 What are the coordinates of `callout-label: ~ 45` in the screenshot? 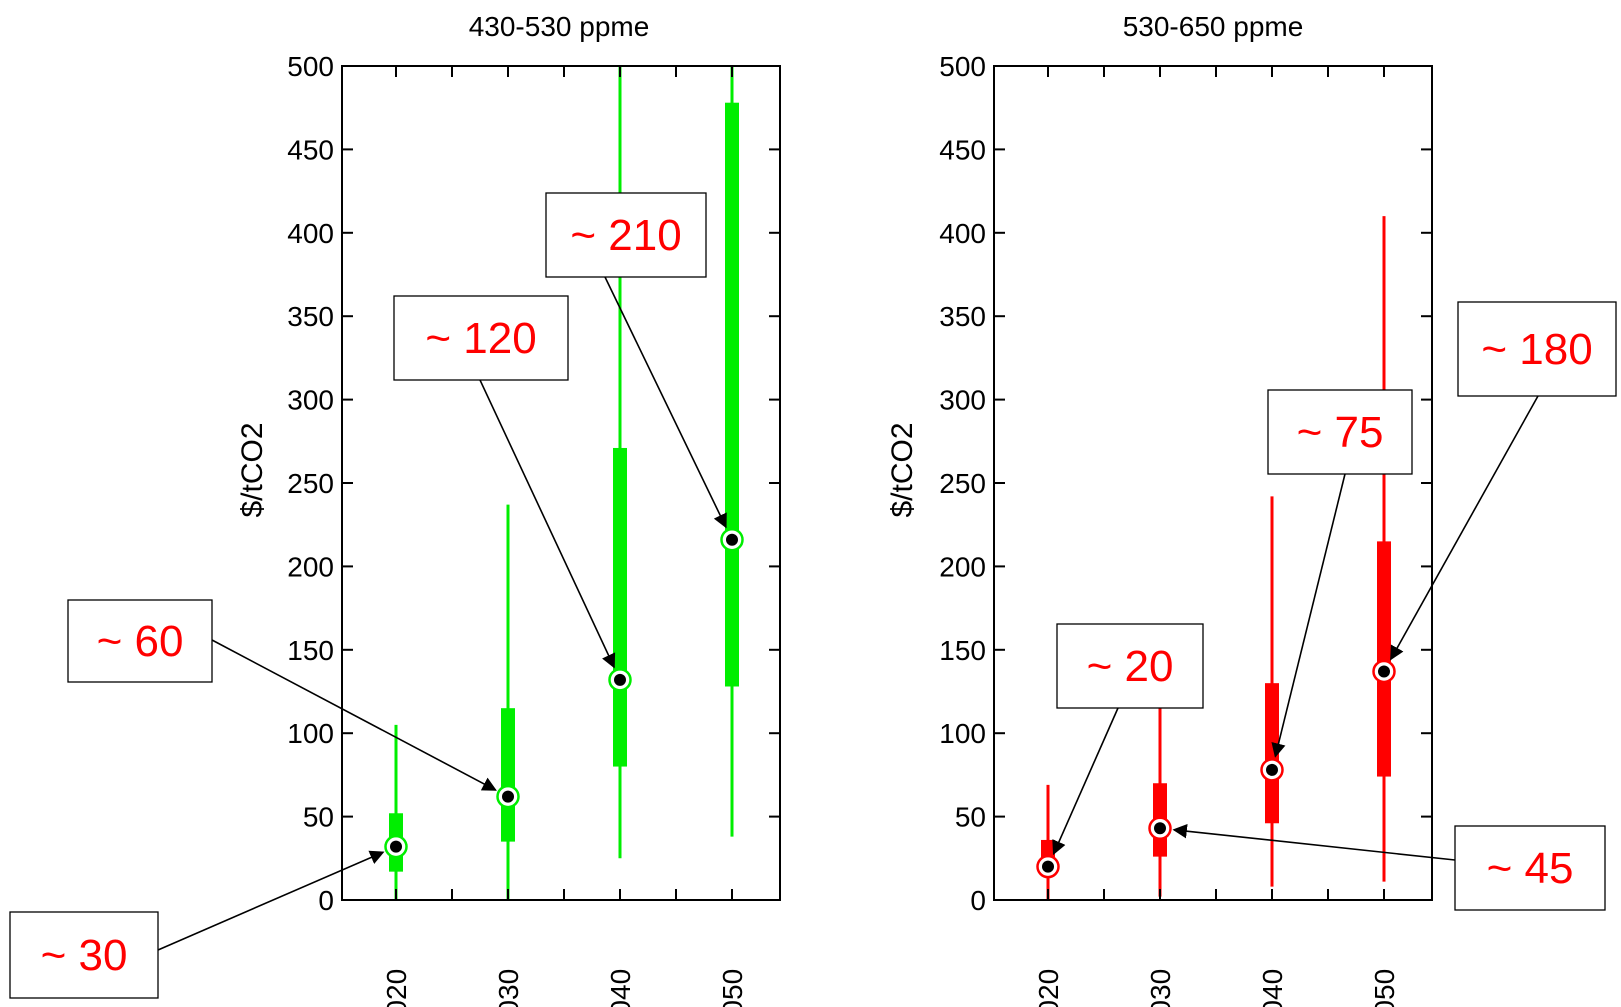 It's located at (1530, 868).